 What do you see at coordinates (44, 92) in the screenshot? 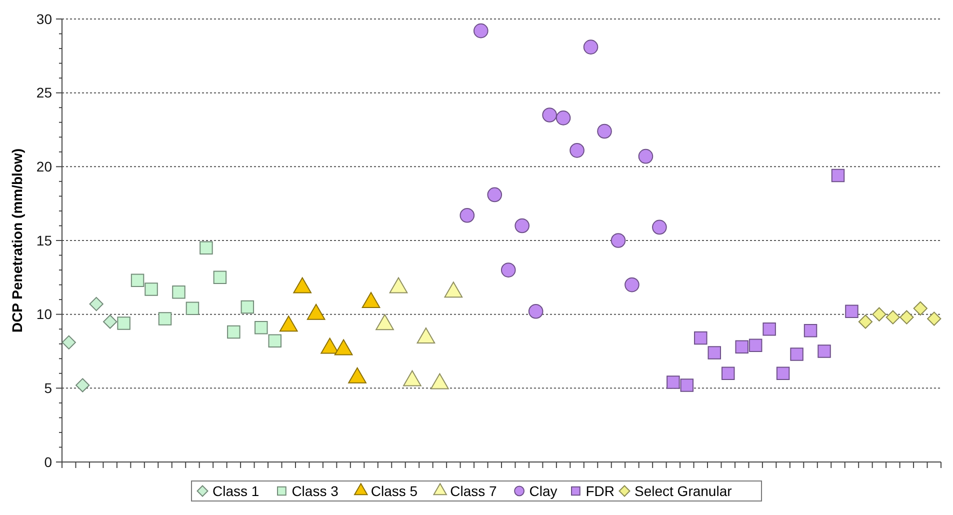
I see `y-tick-label: 25` at bounding box center [44, 92].